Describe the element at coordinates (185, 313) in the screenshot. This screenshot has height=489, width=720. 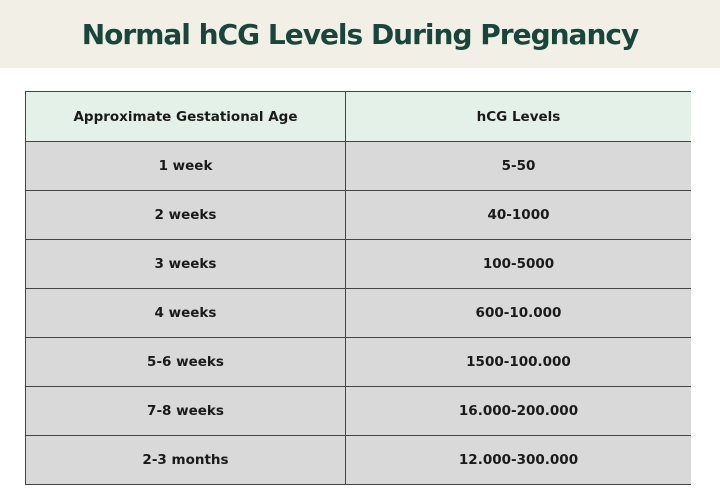
I see `age-cell: 4 weeks` at that location.